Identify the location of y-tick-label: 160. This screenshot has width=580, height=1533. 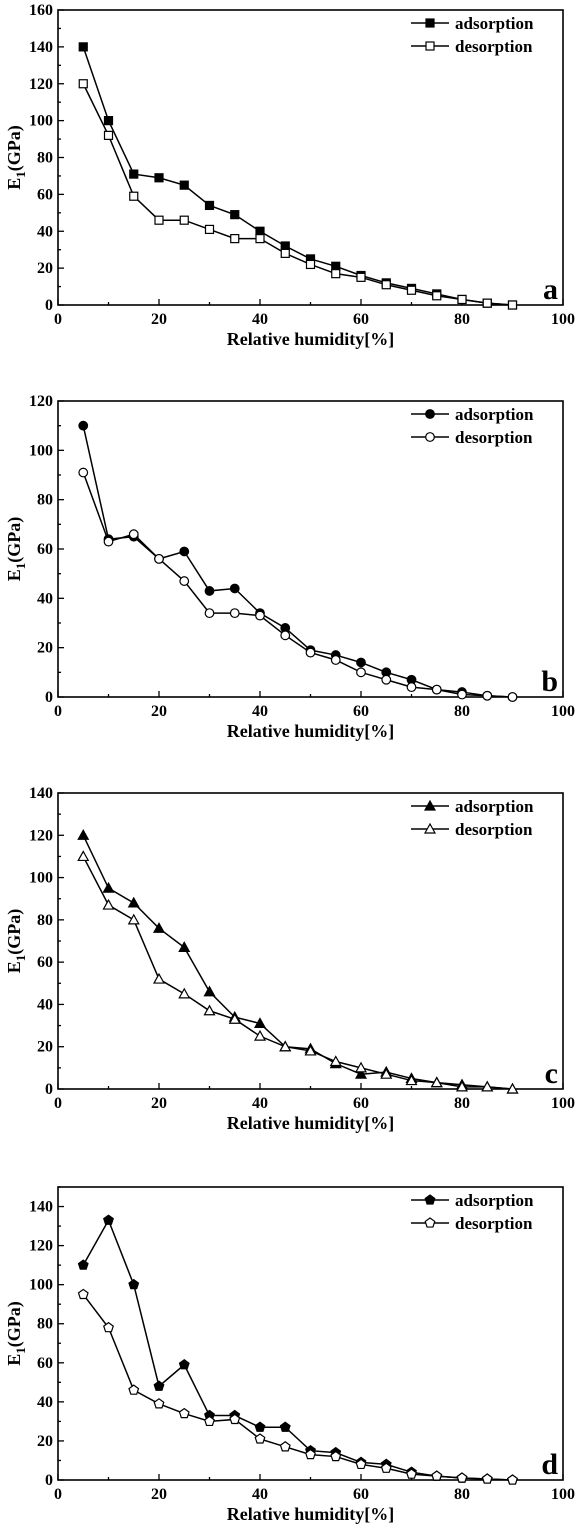
(41, 10).